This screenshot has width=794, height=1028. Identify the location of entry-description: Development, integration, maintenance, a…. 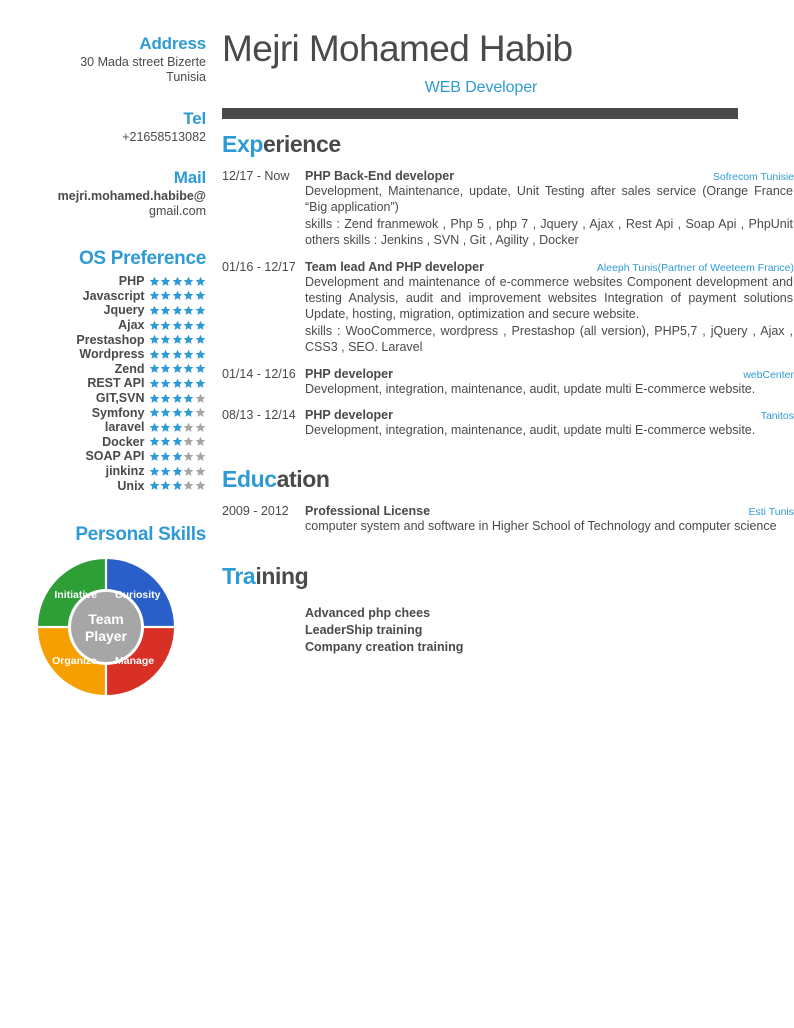
(549, 389).